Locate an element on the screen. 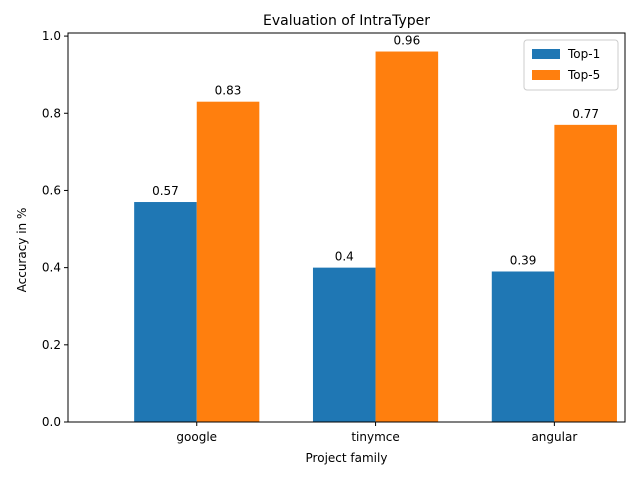 Image resolution: width=640 pixels, height=484 pixels. bar-top-1-google is located at coordinates (165, 312).